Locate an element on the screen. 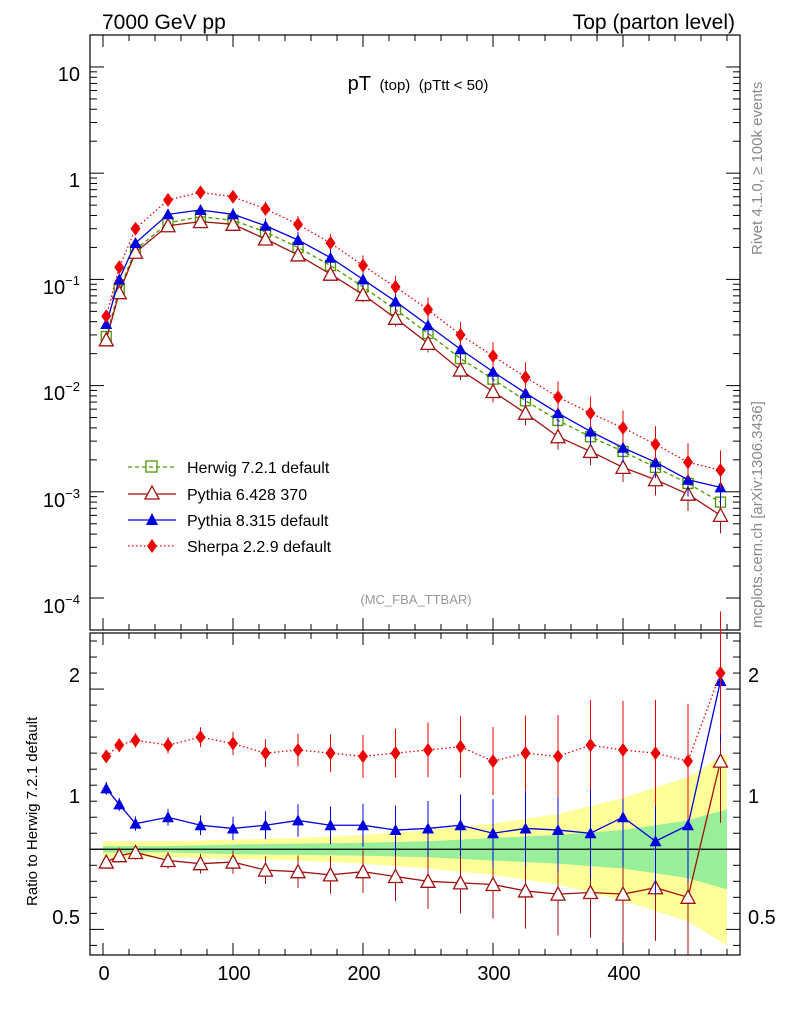 The height and width of the screenshot is (1024, 786). legend-entry-pythia6: Pythia 6.428 370 is located at coordinates (217, 494).